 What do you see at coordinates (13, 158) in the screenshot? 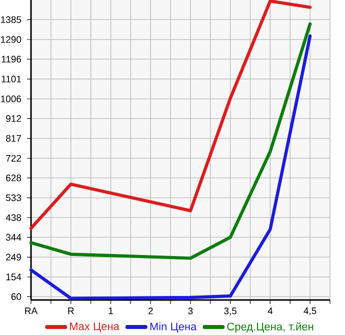
I see `y-tick-label: 722` at bounding box center [13, 158].